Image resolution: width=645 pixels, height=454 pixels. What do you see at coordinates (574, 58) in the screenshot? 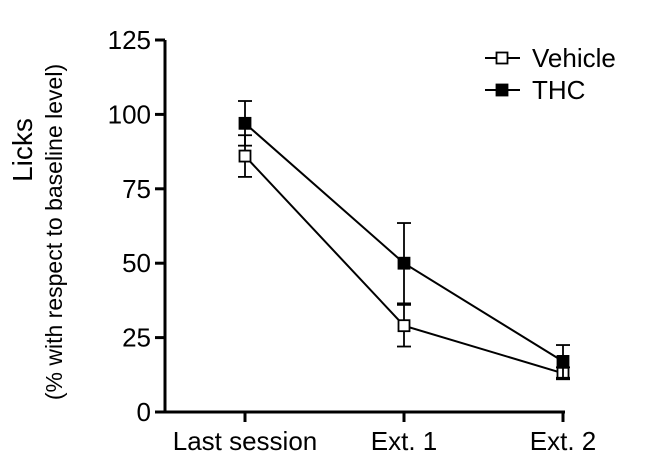
I see `legend-label-vehicle: Vehicle` at bounding box center [574, 58].